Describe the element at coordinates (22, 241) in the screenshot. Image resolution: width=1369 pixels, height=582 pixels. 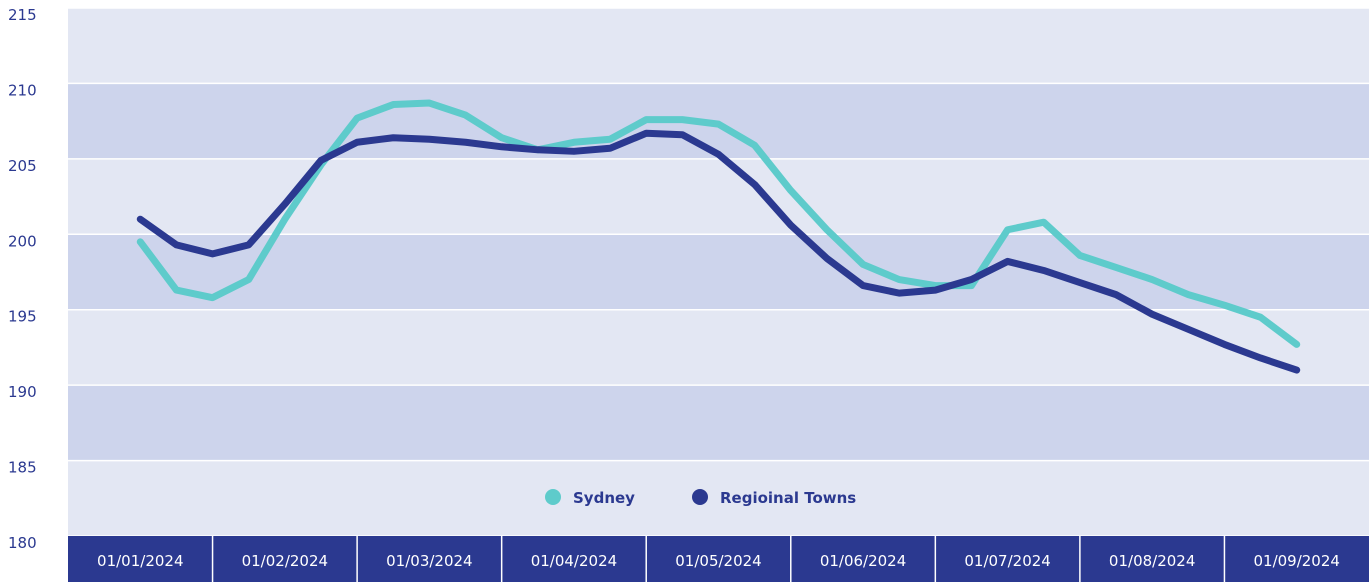
I see `y-tick-label: 200` at that location.